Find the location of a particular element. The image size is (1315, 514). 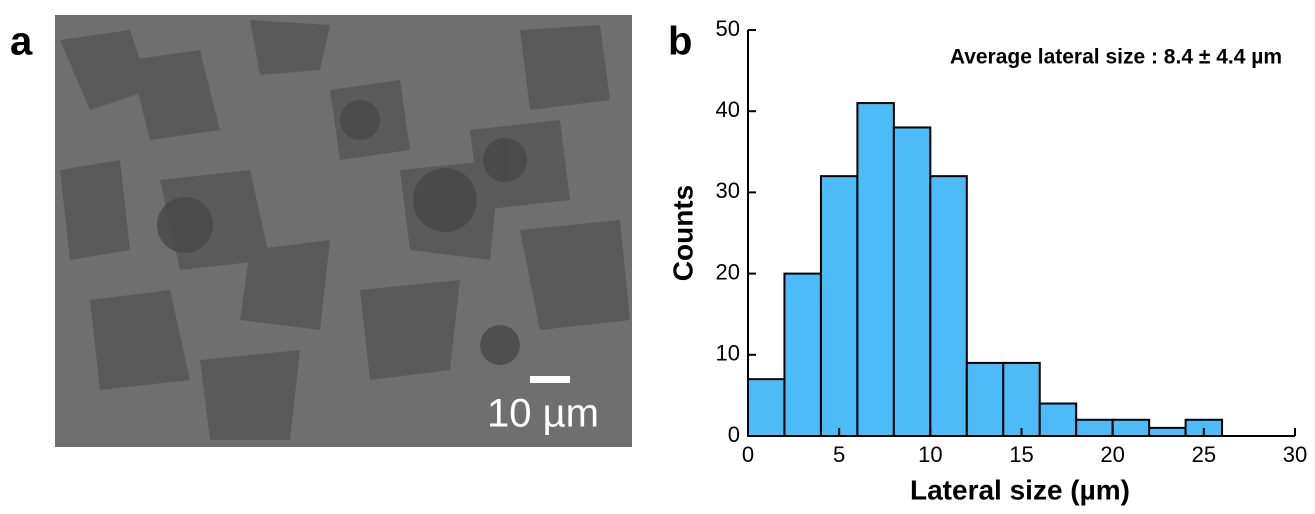

y-tick-label: 20 is located at coordinates (728, 271).